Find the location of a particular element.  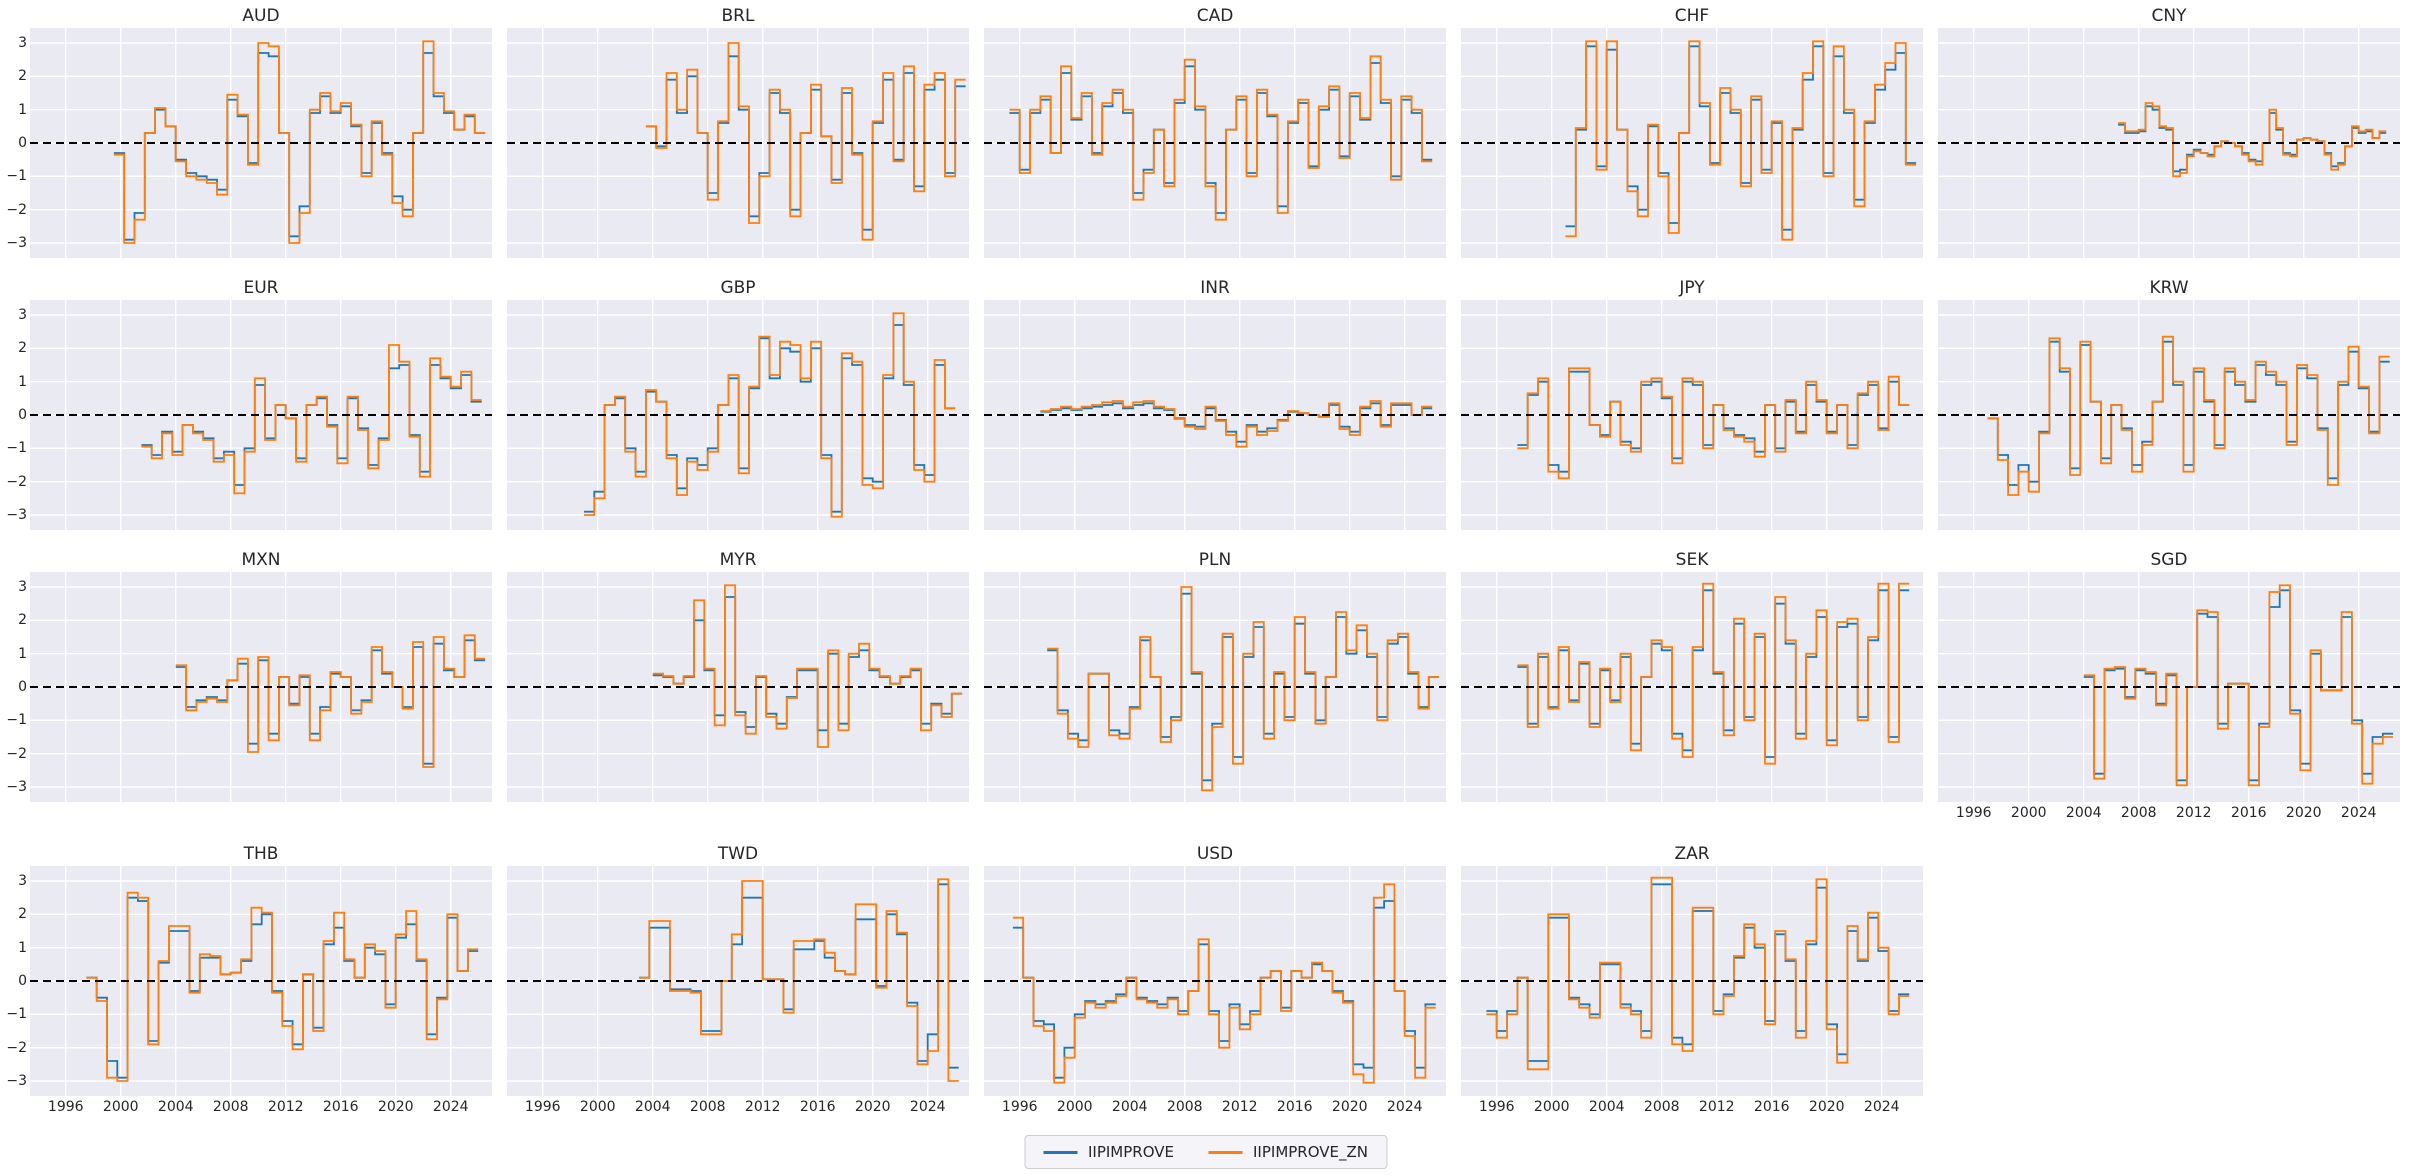

subplot-title: INR is located at coordinates (1215, 288).